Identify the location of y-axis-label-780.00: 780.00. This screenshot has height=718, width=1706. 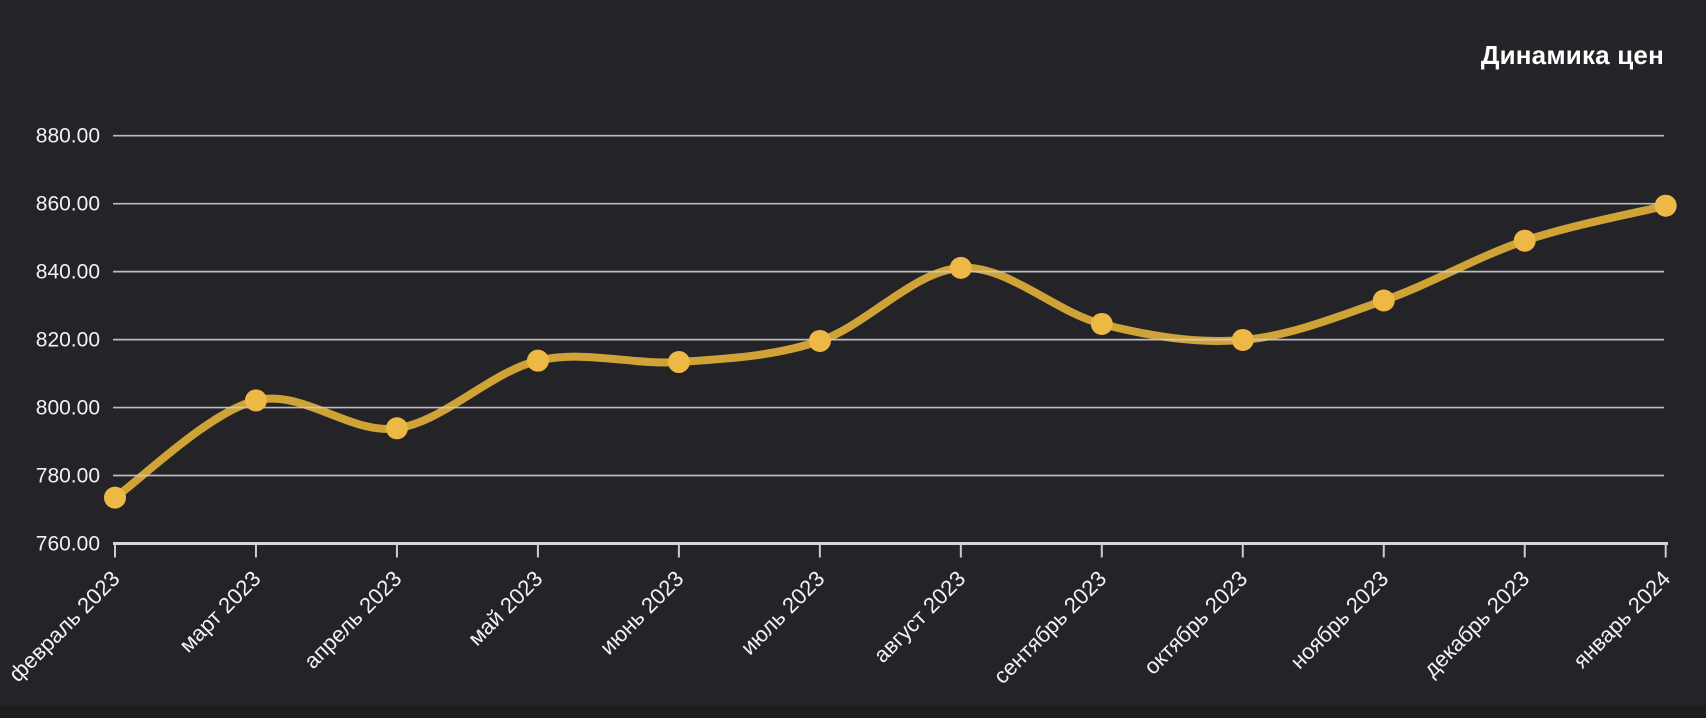
(68, 476).